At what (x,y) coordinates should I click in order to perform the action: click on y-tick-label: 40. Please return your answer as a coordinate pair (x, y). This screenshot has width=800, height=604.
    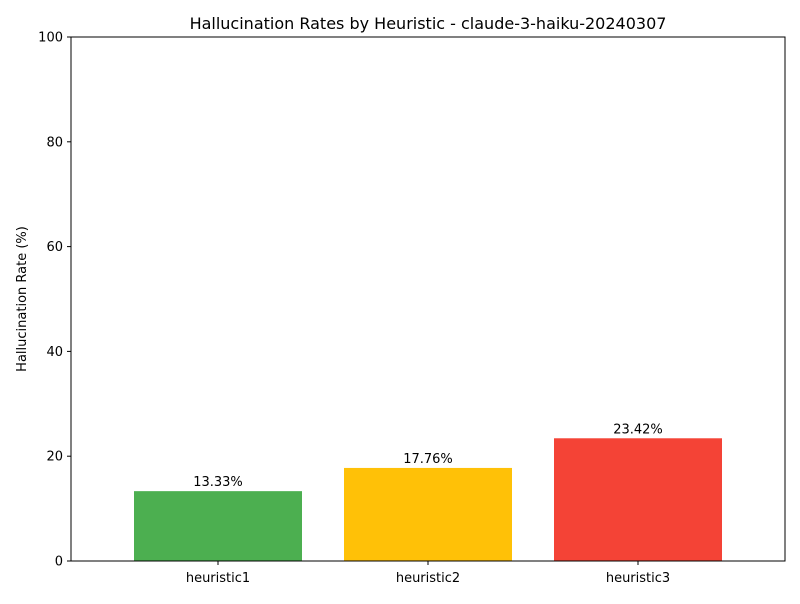
    Looking at the image, I should click on (54, 352).